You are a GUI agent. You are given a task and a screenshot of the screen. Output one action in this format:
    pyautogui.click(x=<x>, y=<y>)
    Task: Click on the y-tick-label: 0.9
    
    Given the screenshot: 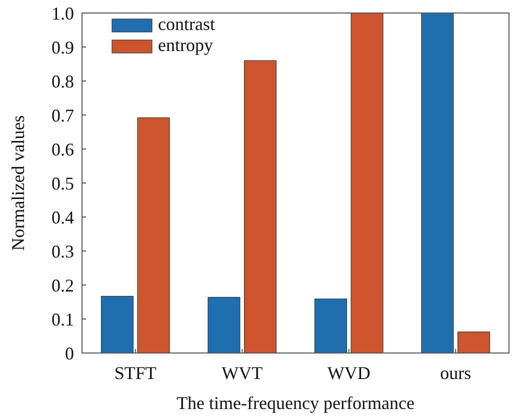 What is the action you would take?
    pyautogui.click(x=63, y=47)
    